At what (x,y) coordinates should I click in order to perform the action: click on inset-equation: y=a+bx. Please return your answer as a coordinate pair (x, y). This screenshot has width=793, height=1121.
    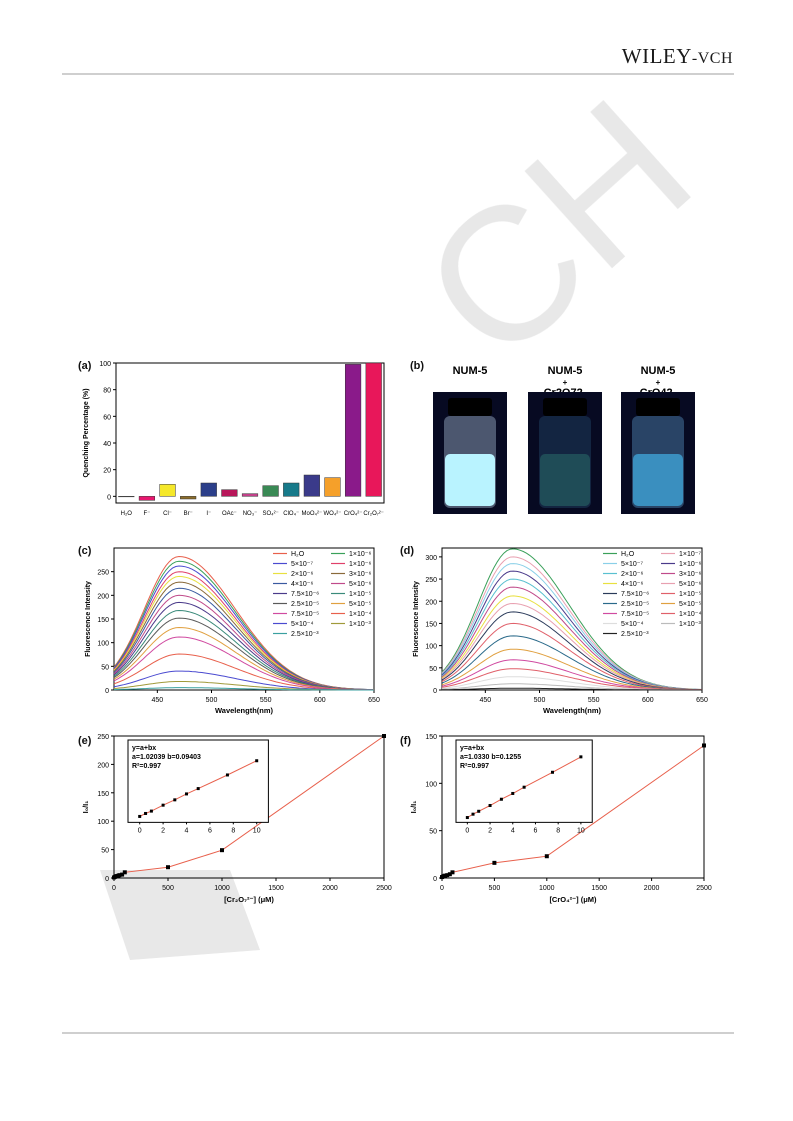
    Looking at the image, I should click on (144, 748).